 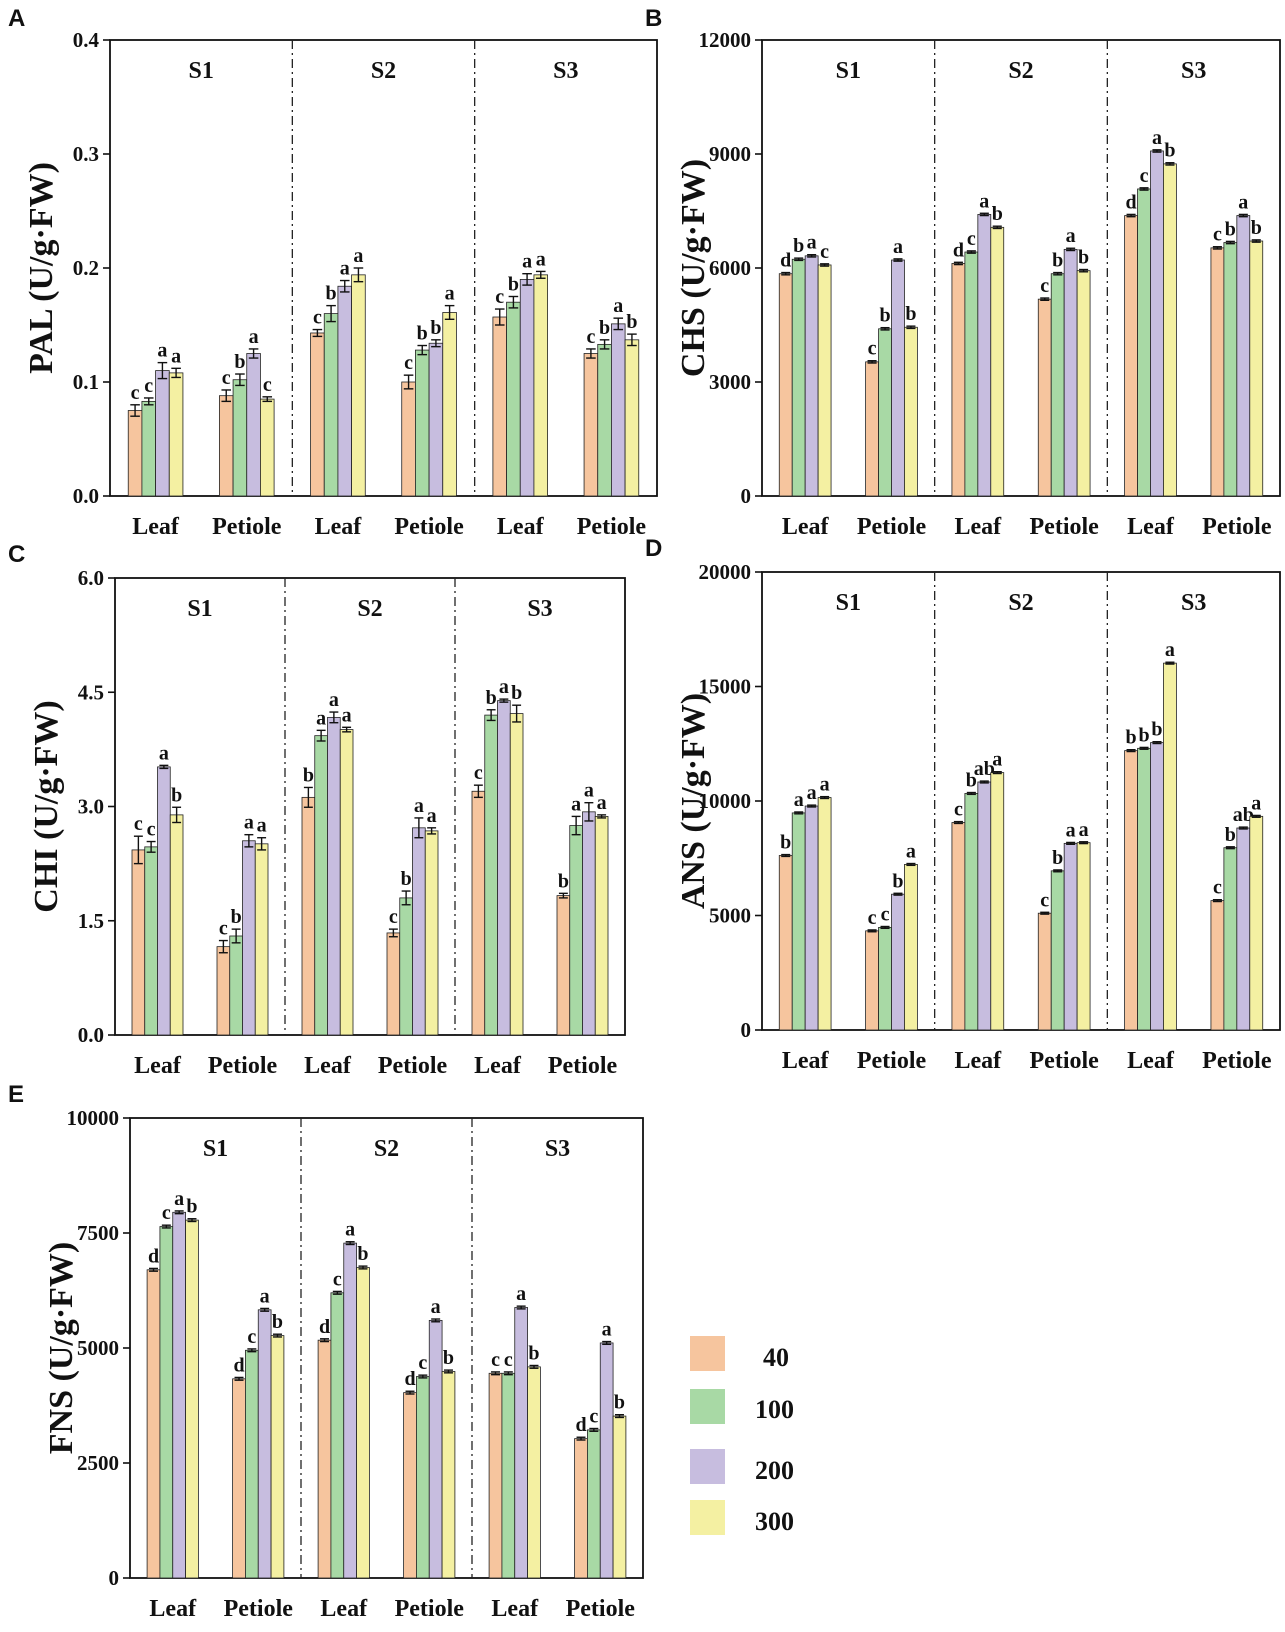 What do you see at coordinates (1193, 71) in the screenshot?
I see `group-label-s3: S3` at bounding box center [1193, 71].